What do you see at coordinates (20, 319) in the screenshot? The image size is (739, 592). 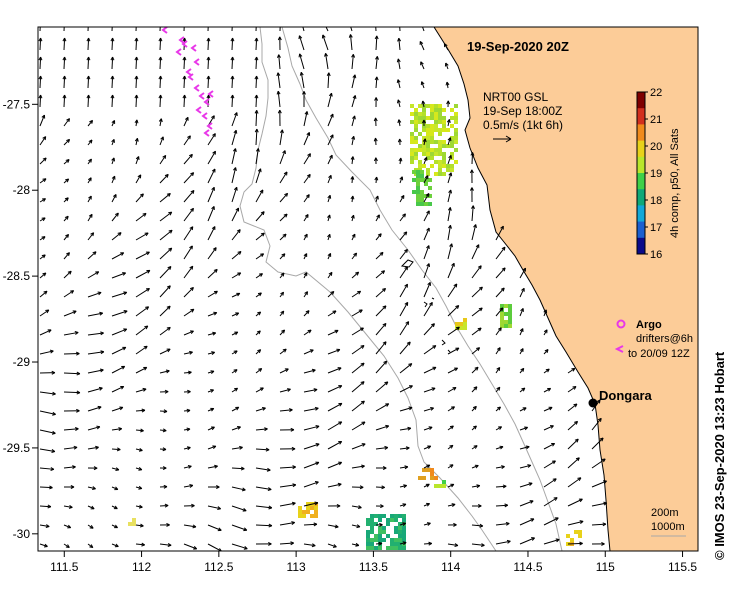 I see `y-axis: -27.5 -28 -28.5 -29 -29.5 -30` at bounding box center [20, 319].